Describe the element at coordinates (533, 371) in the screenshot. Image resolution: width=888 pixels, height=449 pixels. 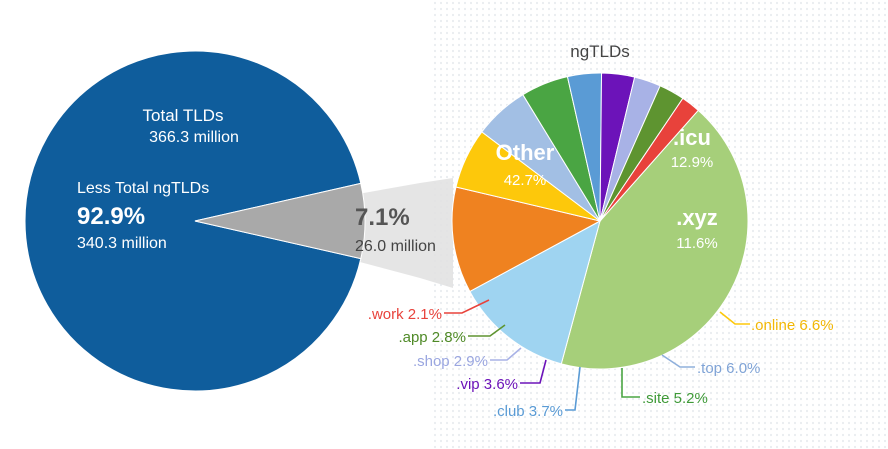
I see `leader-vip` at that location.